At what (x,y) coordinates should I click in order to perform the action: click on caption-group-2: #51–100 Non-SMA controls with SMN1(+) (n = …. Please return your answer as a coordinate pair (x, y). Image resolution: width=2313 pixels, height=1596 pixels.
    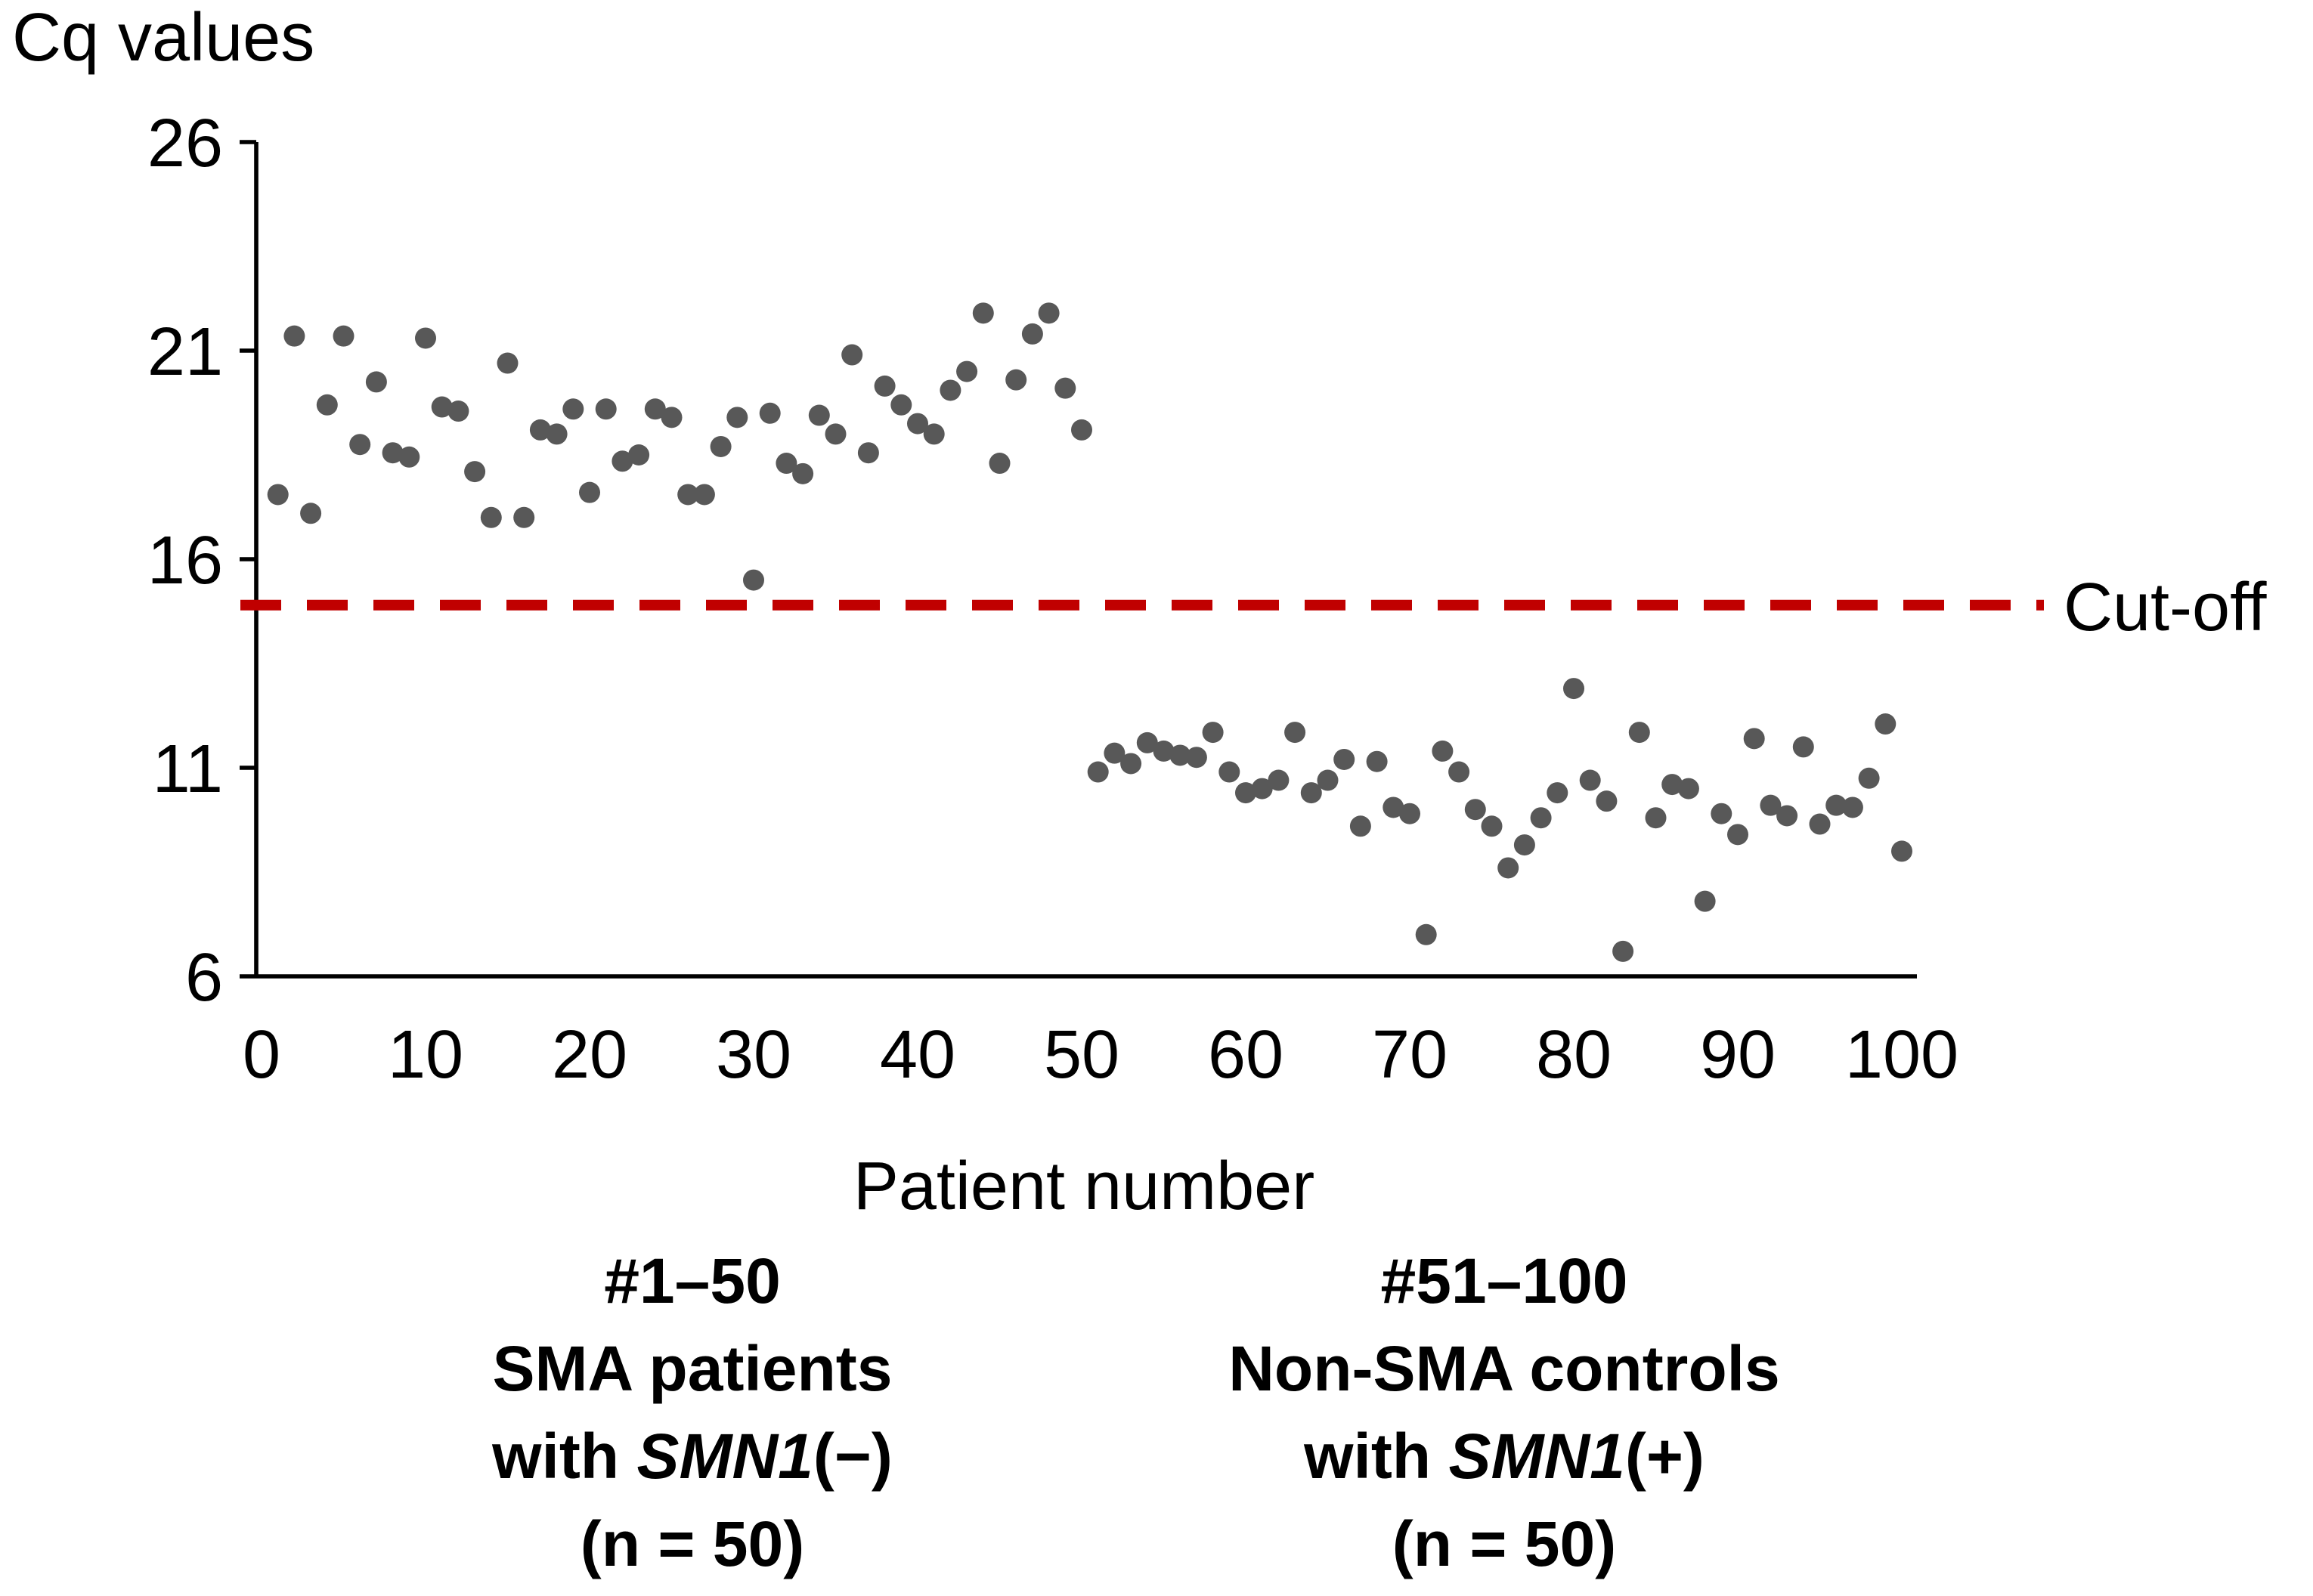
    Looking at the image, I should click on (1504, 1412).